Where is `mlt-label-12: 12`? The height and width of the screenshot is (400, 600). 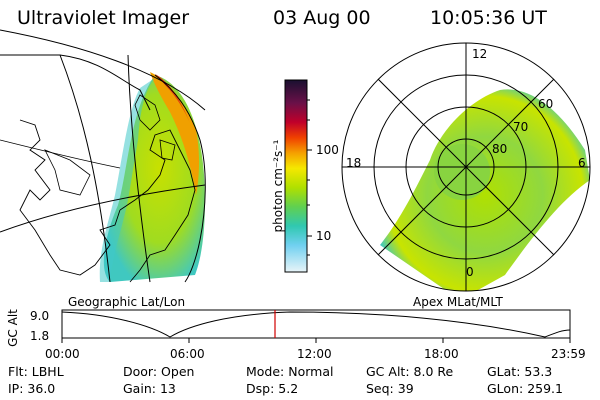
mlt-label-12: 12 is located at coordinates (480, 54).